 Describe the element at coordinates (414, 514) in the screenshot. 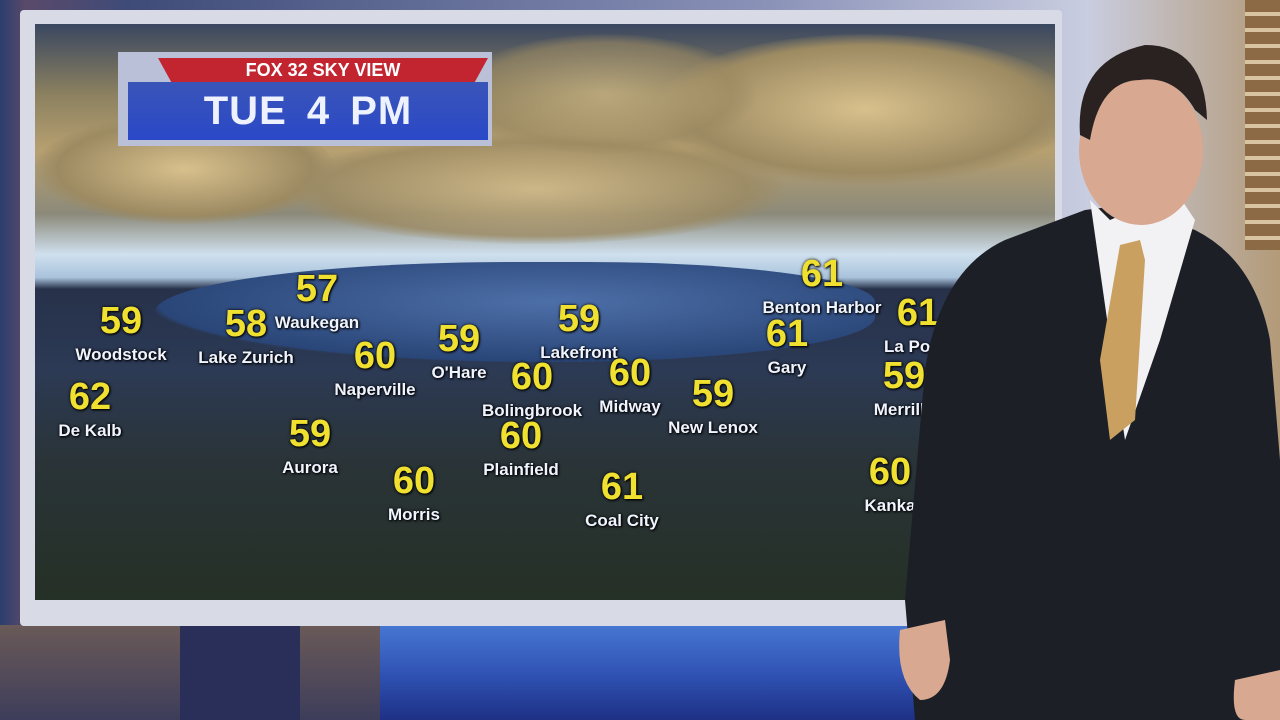

I see `city-name: Morris` at that location.